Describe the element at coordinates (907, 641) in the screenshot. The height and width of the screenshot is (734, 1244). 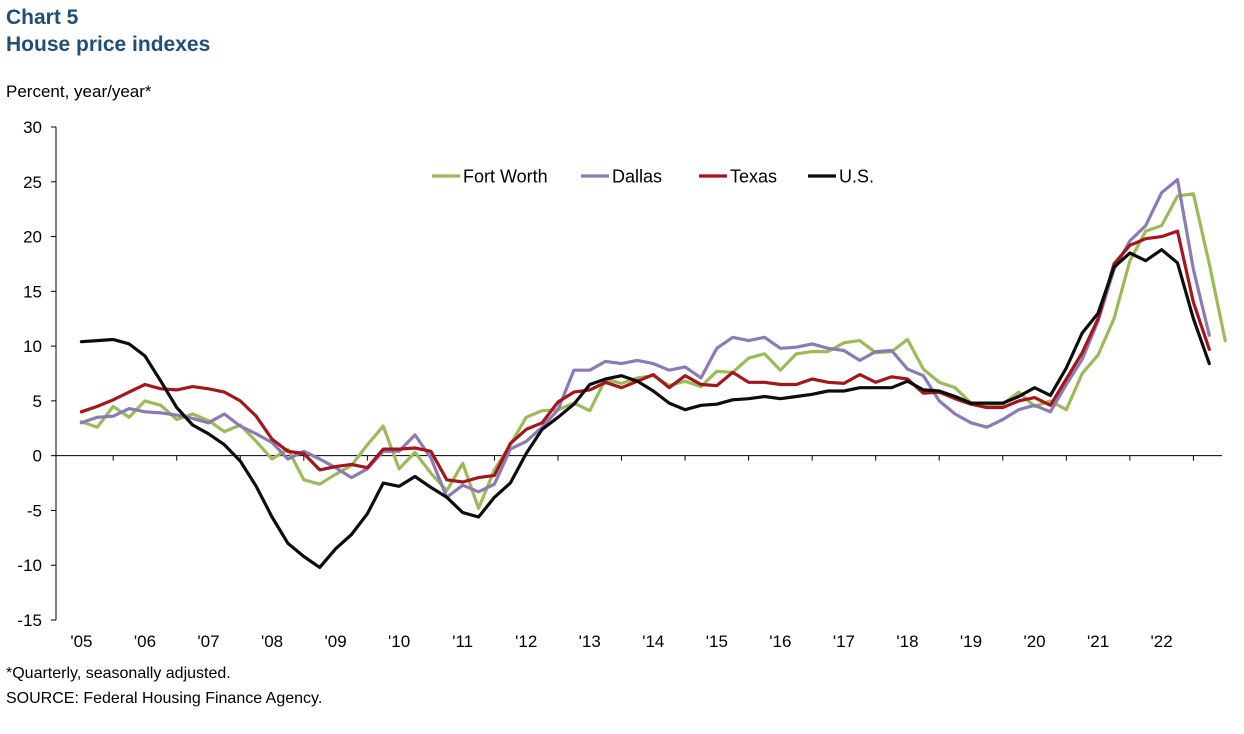
I see `x-tick-label: '18` at that location.